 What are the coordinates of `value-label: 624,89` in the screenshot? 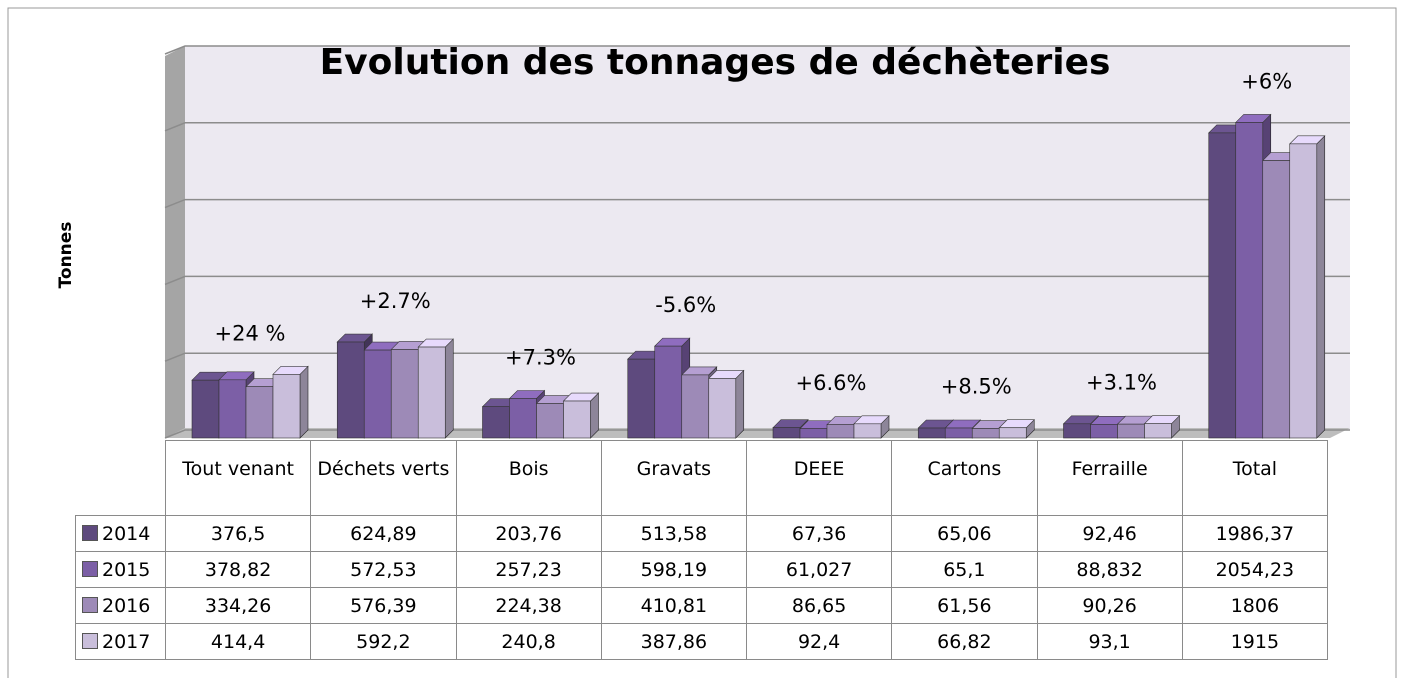 It's located at (383, 533).